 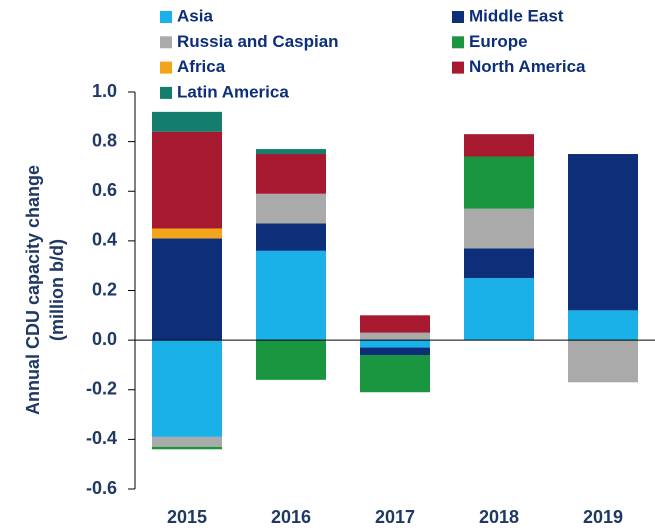 I want to click on legend-label: Europe, so click(x=498, y=41).